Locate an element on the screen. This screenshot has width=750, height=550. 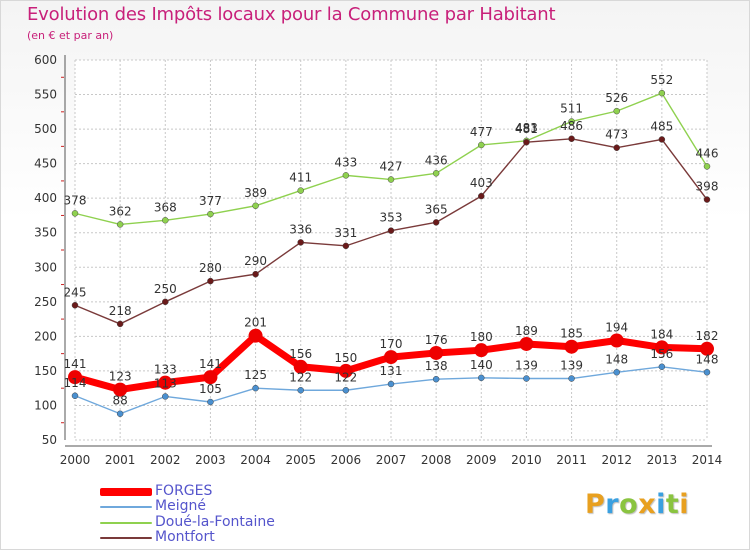
data-label-montfort: 336 is located at coordinates (300, 229).